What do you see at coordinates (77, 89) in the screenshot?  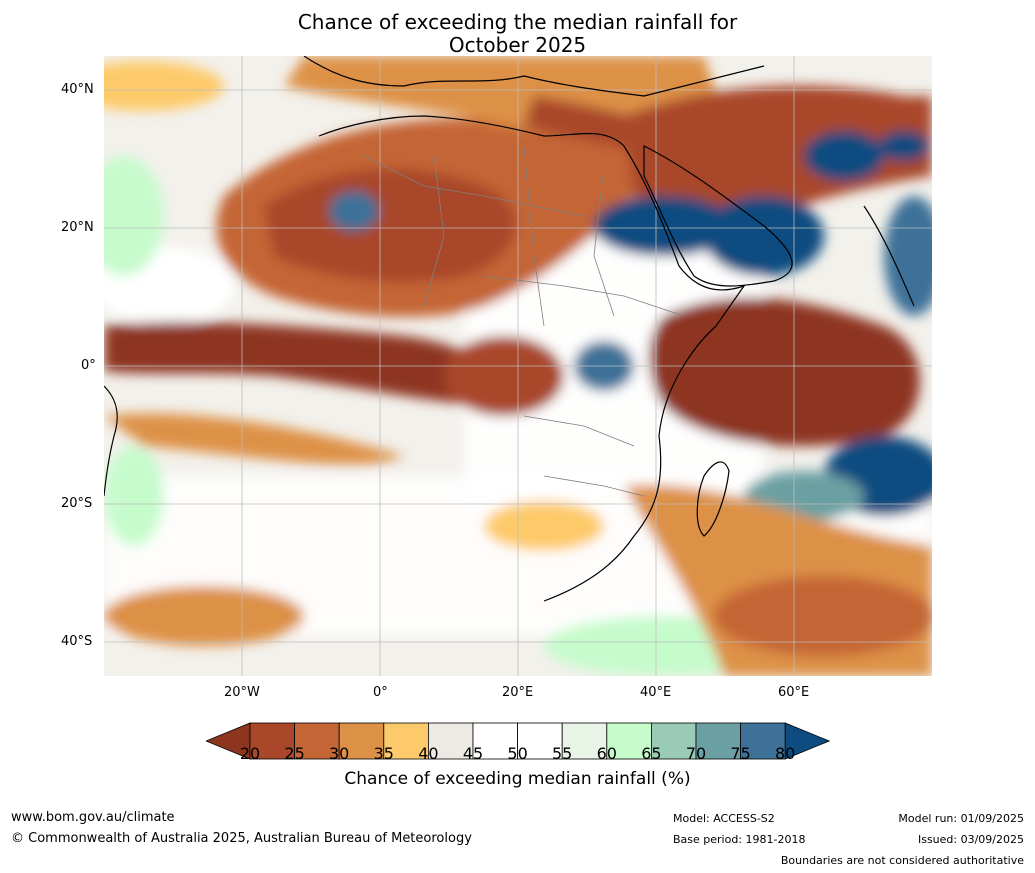 I see `lat-tick-40n: 40°N` at bounding box center [77, 89].